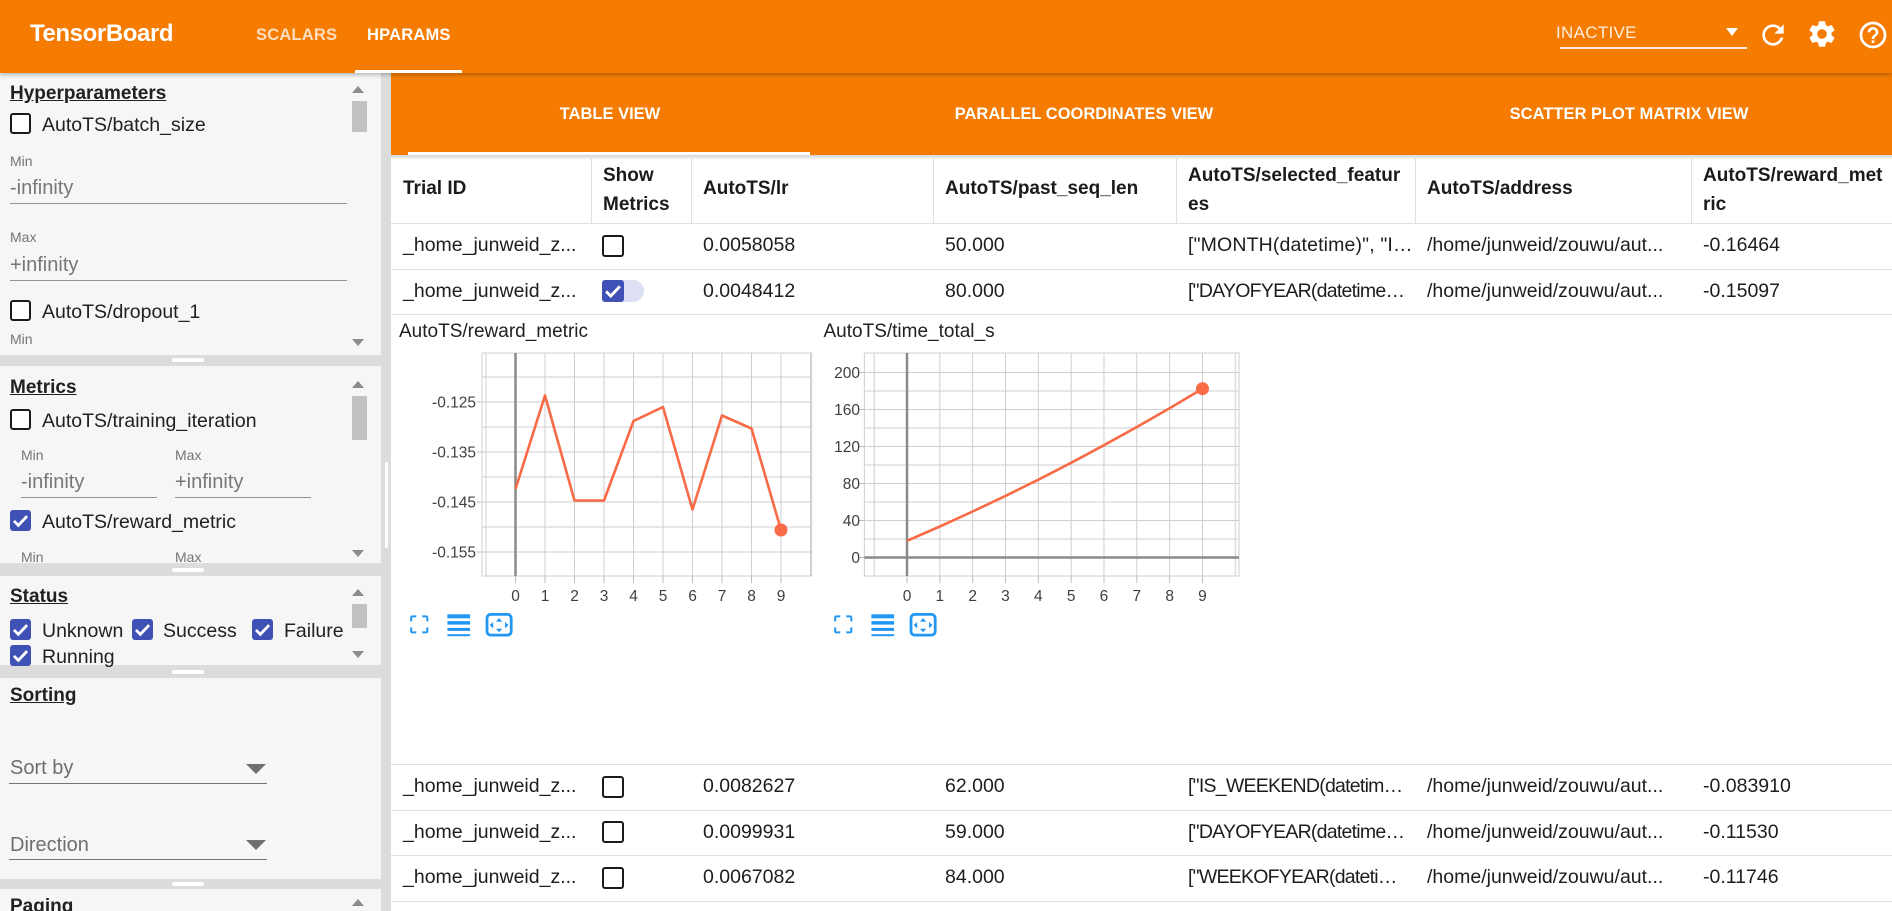  Describe the element at coordinates (852, 521) in the screenshot. I see `svg-text: 40` at that location.